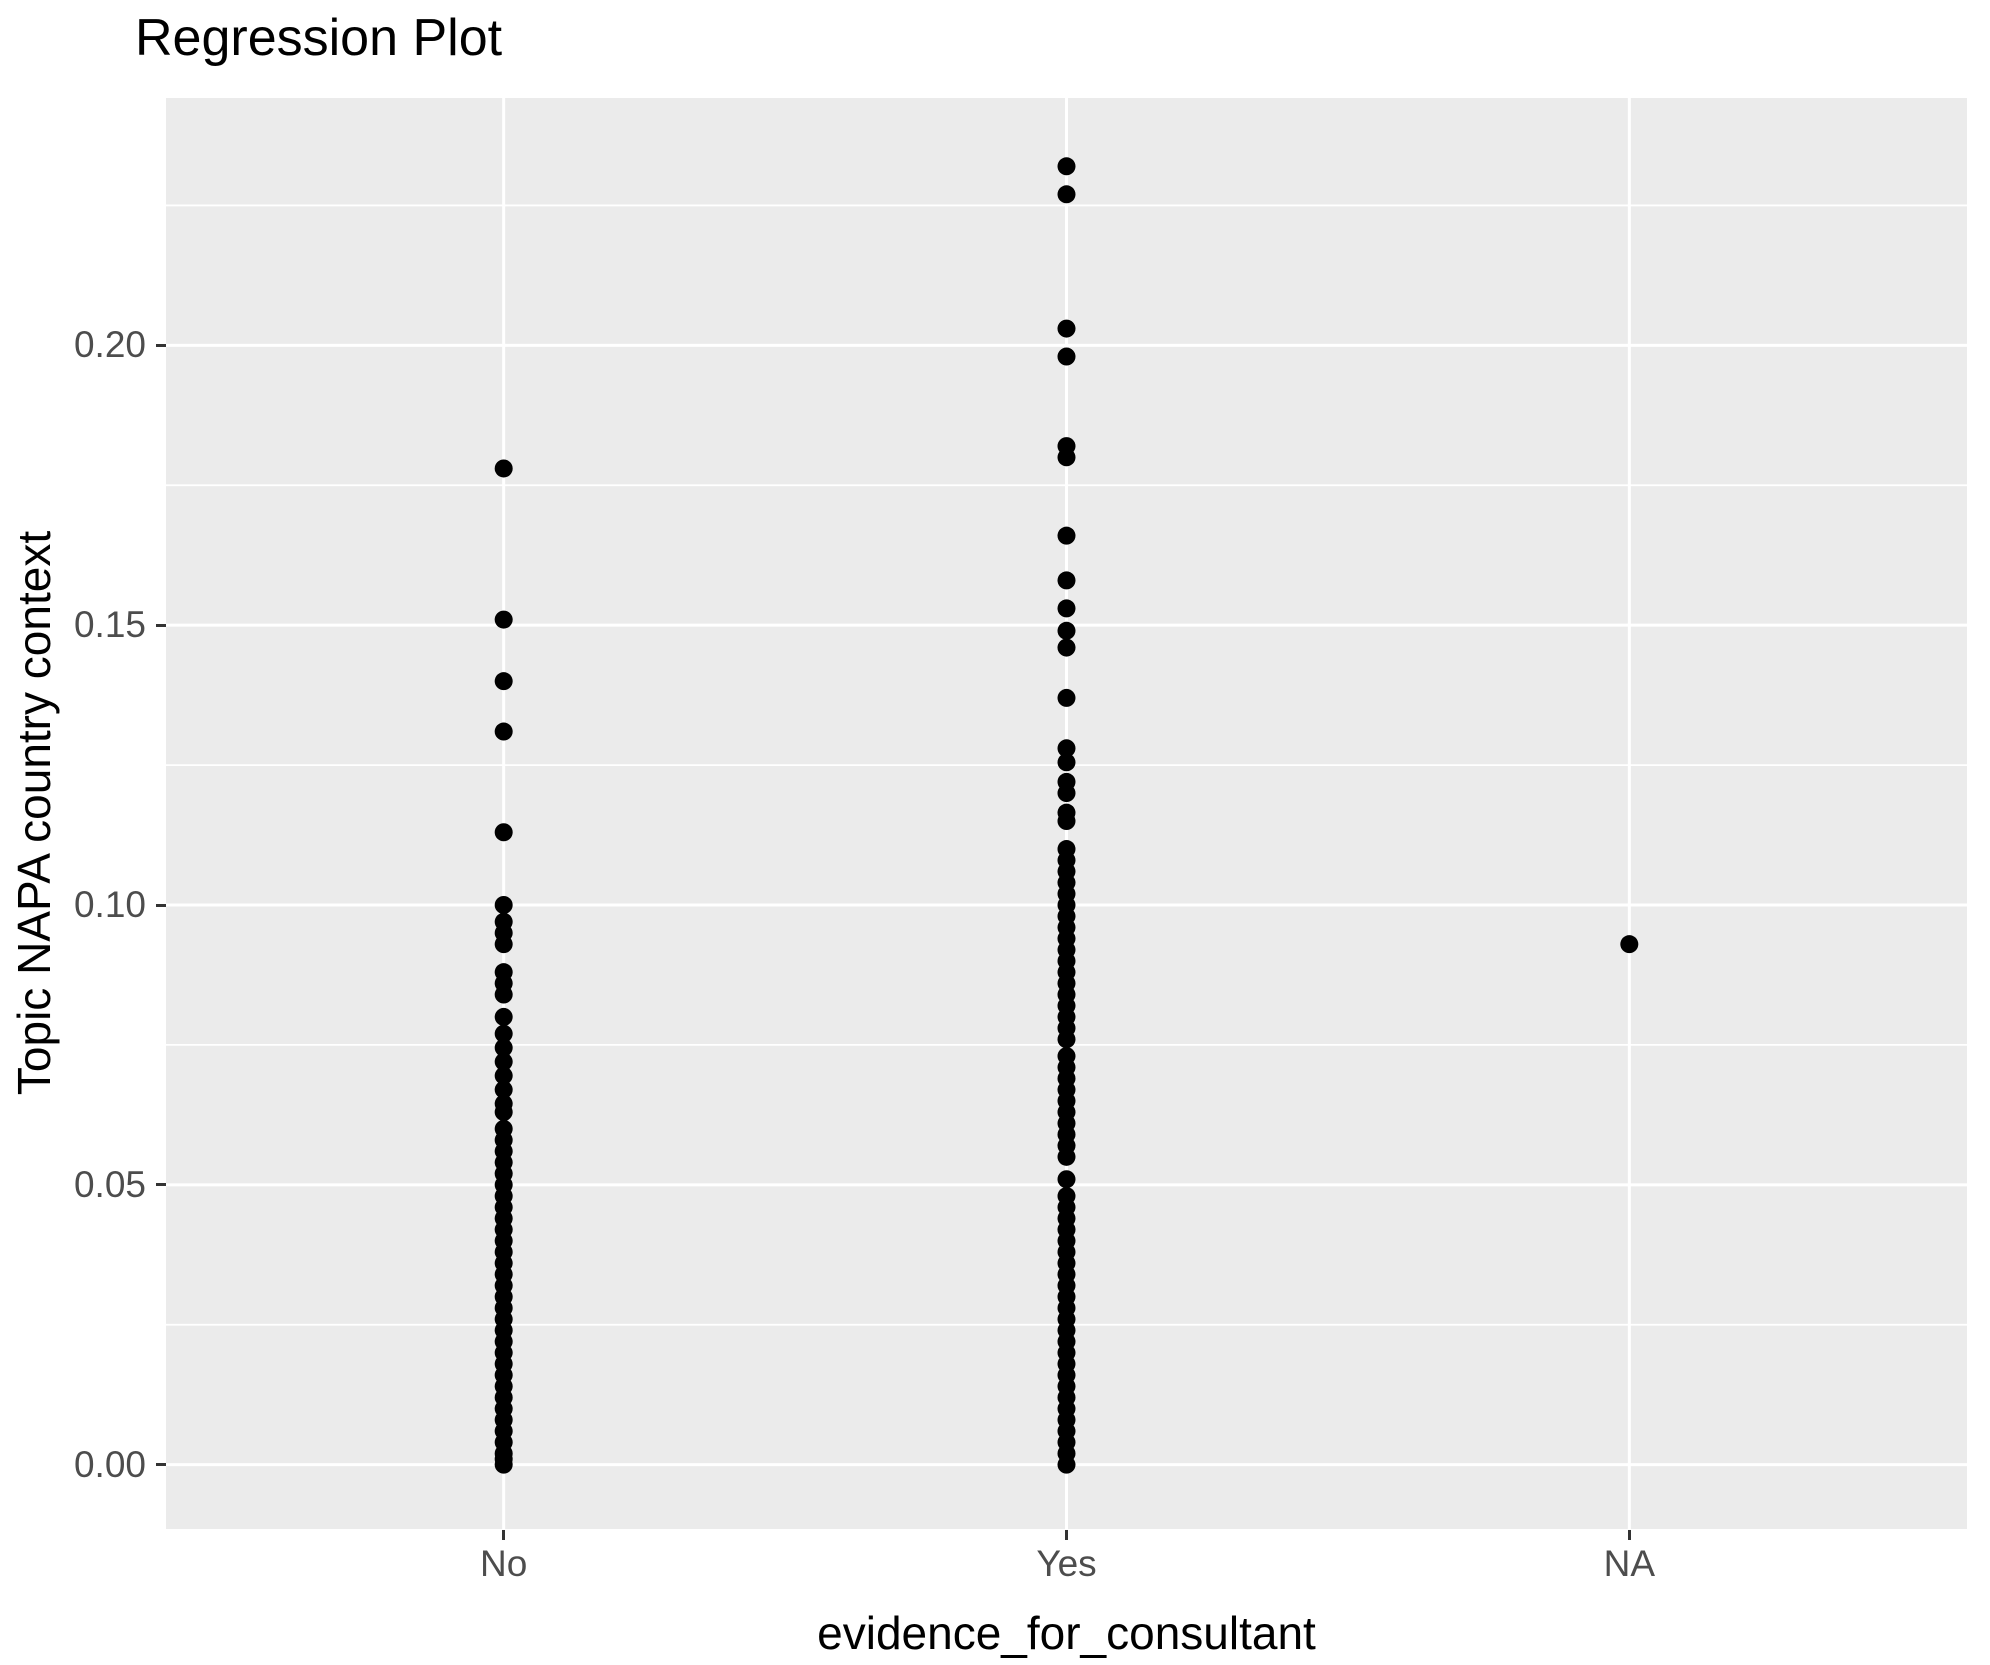 This screenshot has height=1665, width=1990. Describe the element at coordinates (109, 904) in the screenshot. I see `y-tick-label: 0.10` at that location.